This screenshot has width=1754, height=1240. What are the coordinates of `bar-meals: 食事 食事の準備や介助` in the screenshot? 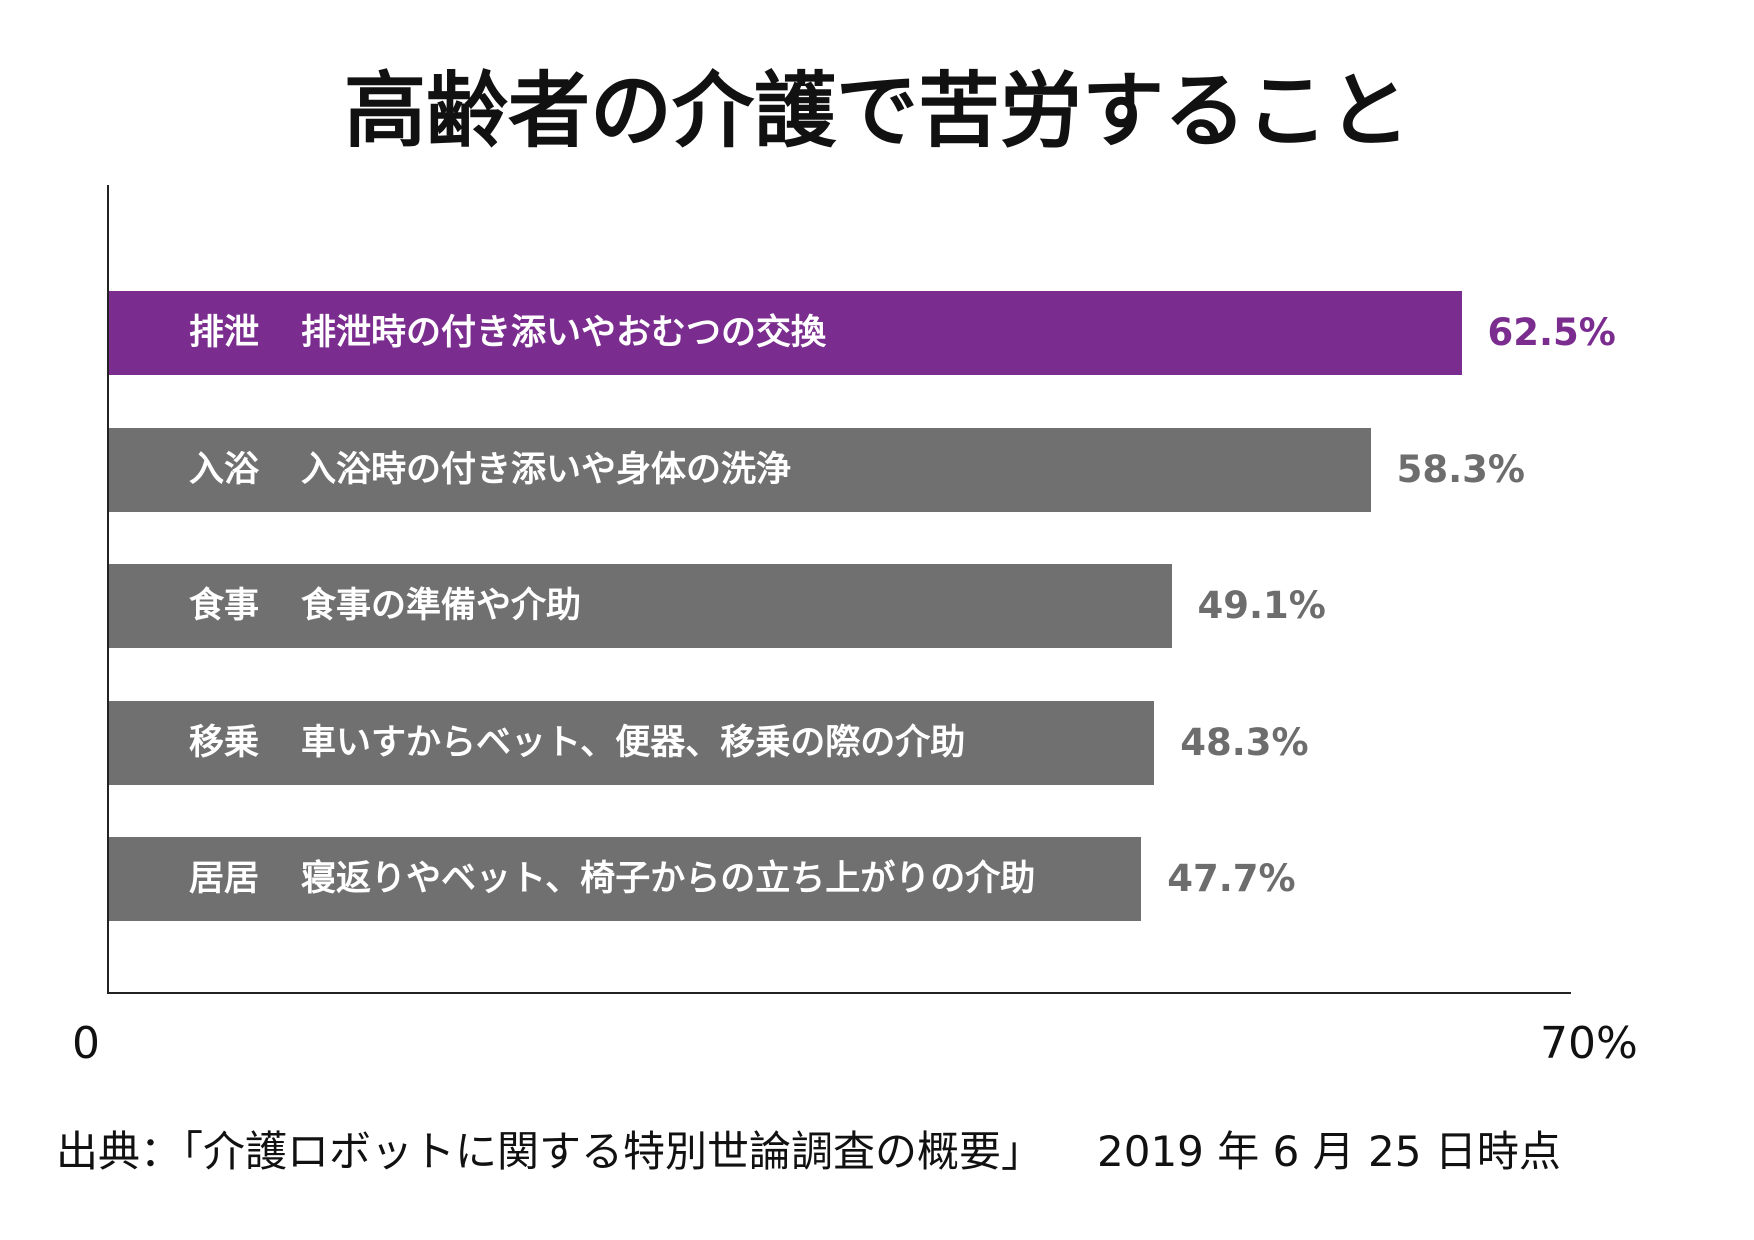 It's located at (640, 606).